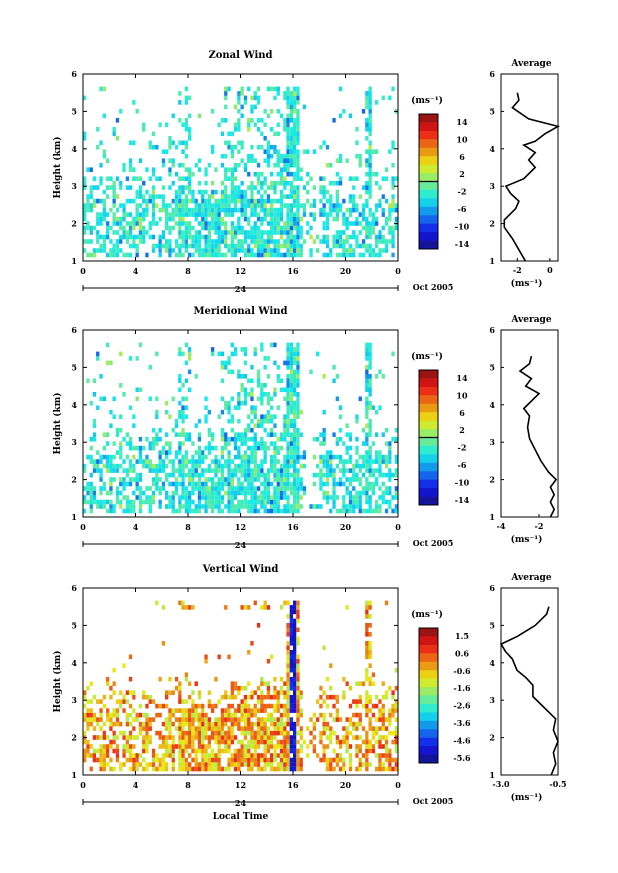 The height and width of the screenshot is (873, 618). Describe the element at coordinates (427, 356) in the screenshot. I see `meridional-colorbar-unit: (ms⁻¹)` at that location.